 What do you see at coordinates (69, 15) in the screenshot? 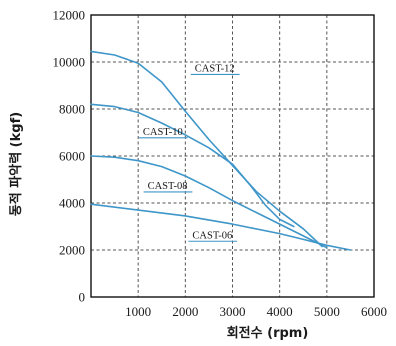
I see `y-tick-label-12000: 12000` at bounding box center [69, 15].